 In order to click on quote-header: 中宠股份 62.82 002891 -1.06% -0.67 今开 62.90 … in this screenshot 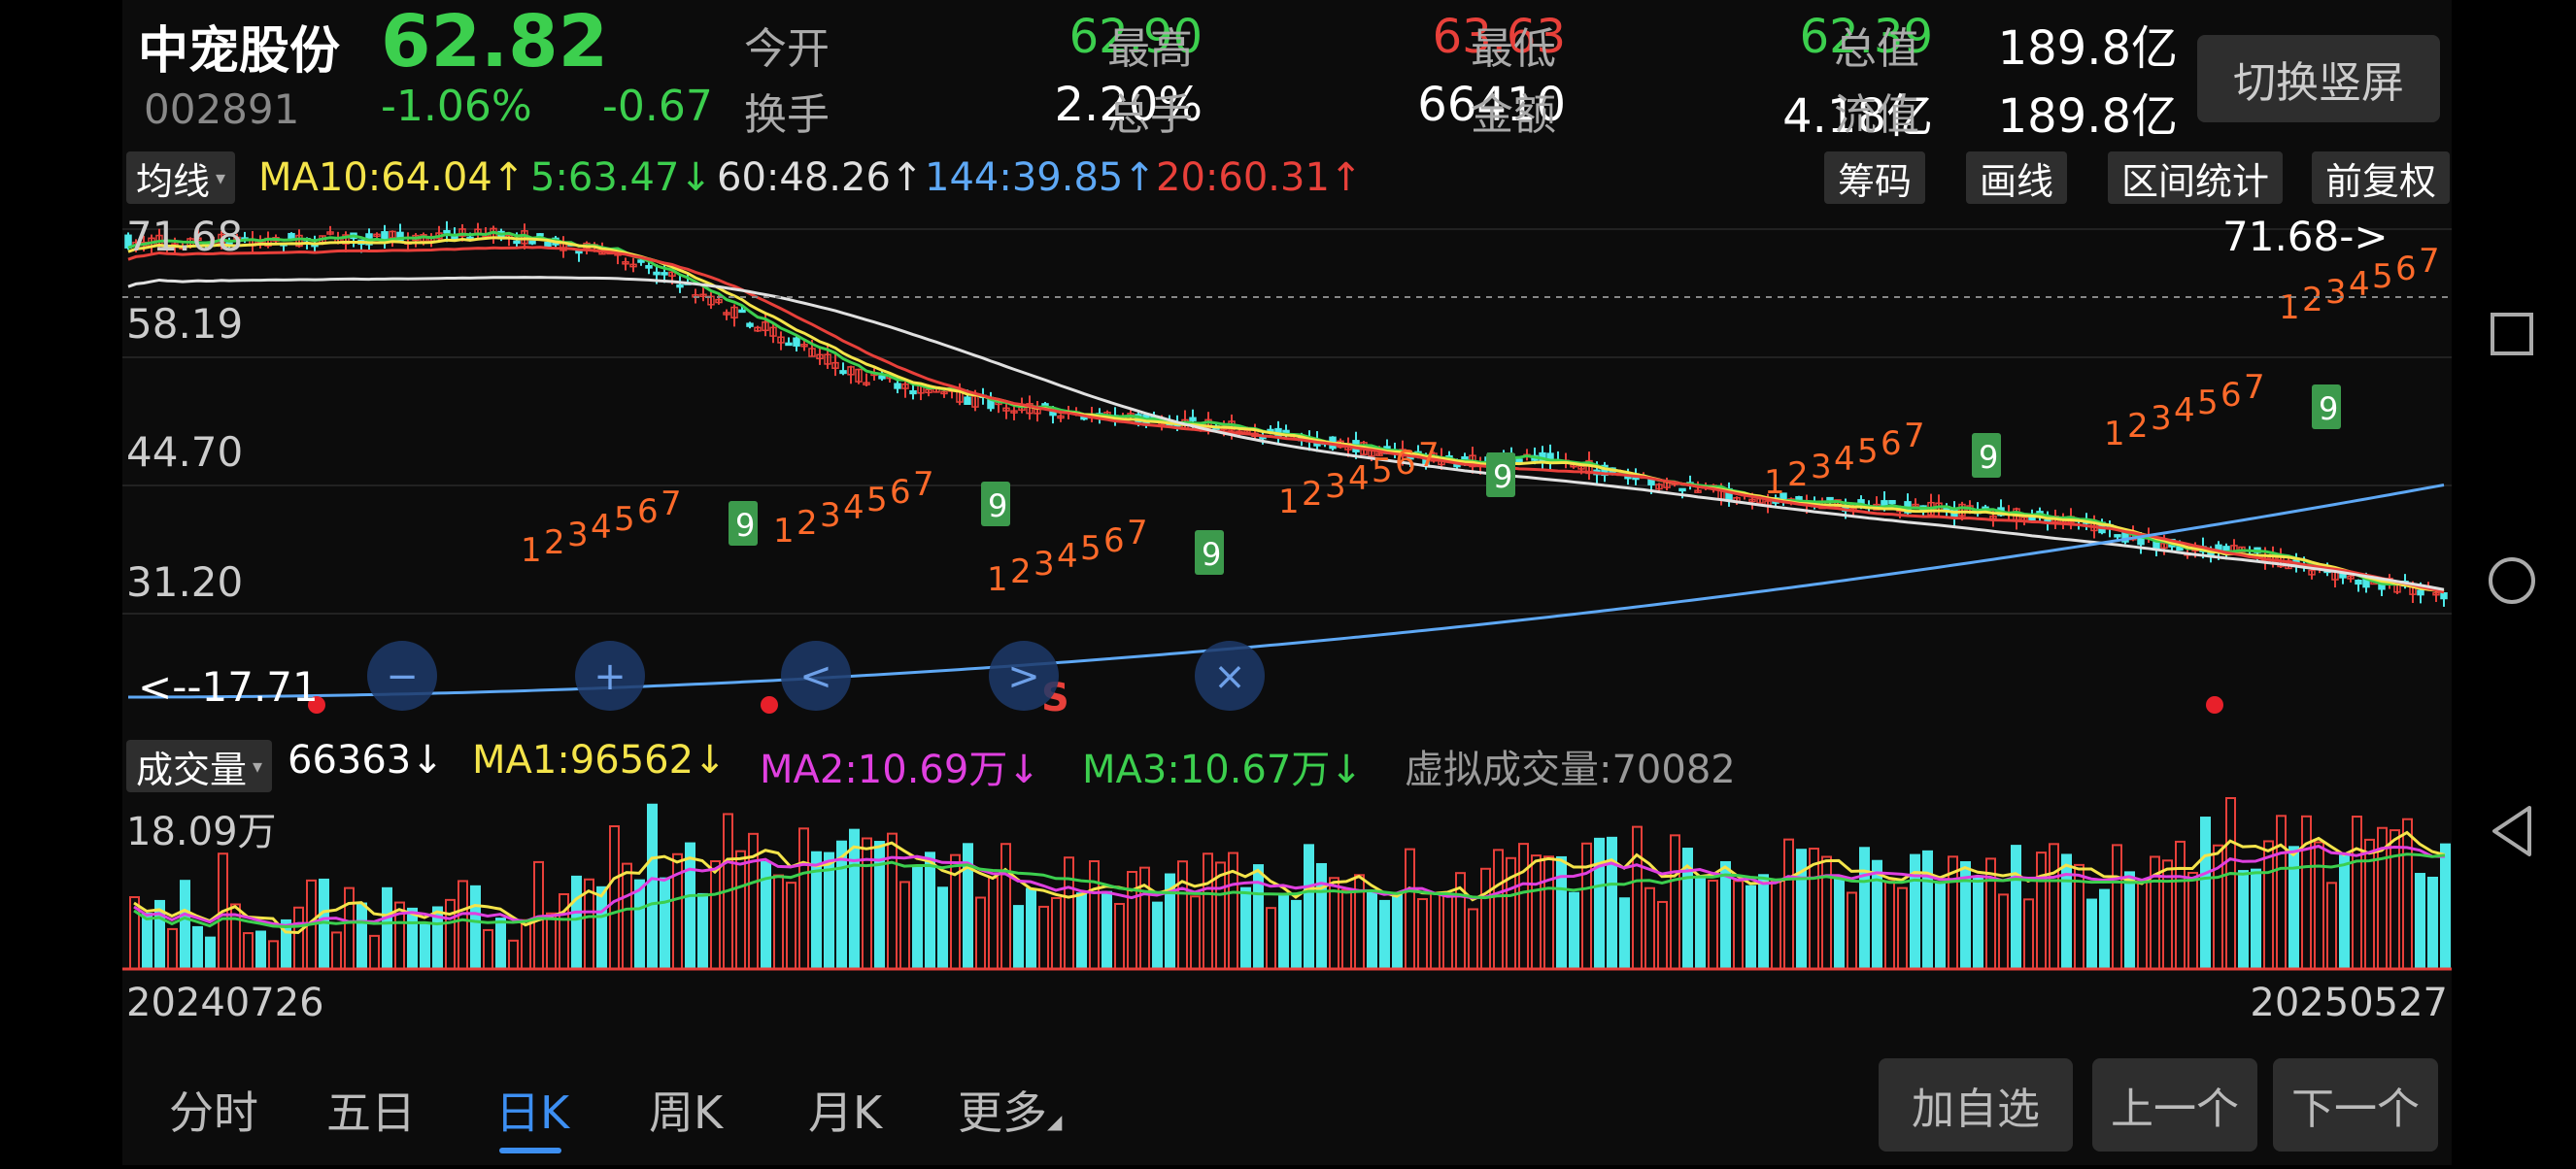, I will do `click(1287, 72)`.